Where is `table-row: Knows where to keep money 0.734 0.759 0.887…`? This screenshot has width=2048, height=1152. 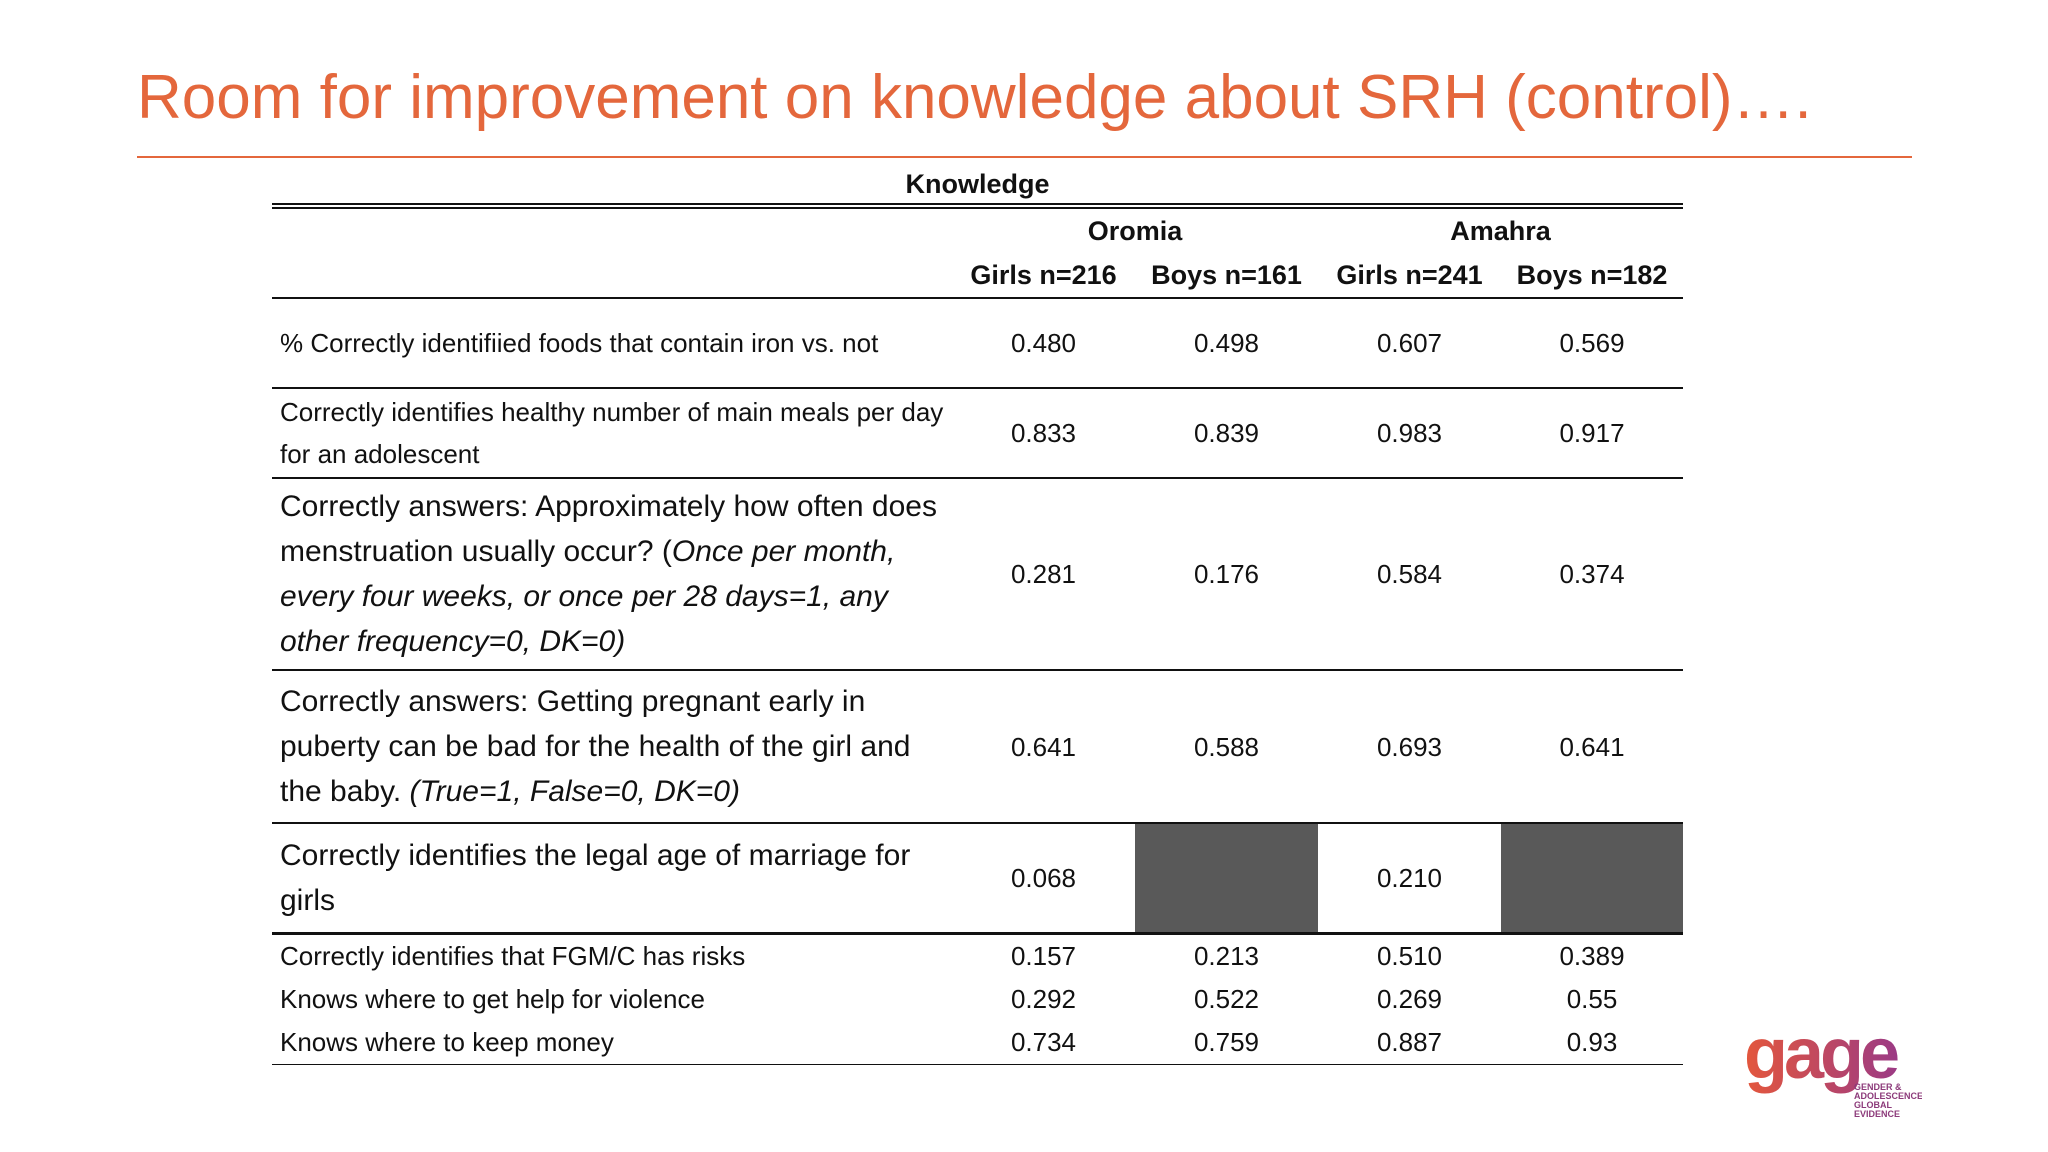
table-row: Knows where to keep money 0.734 0.759 0.887… is located at coordinates (978, 1042).